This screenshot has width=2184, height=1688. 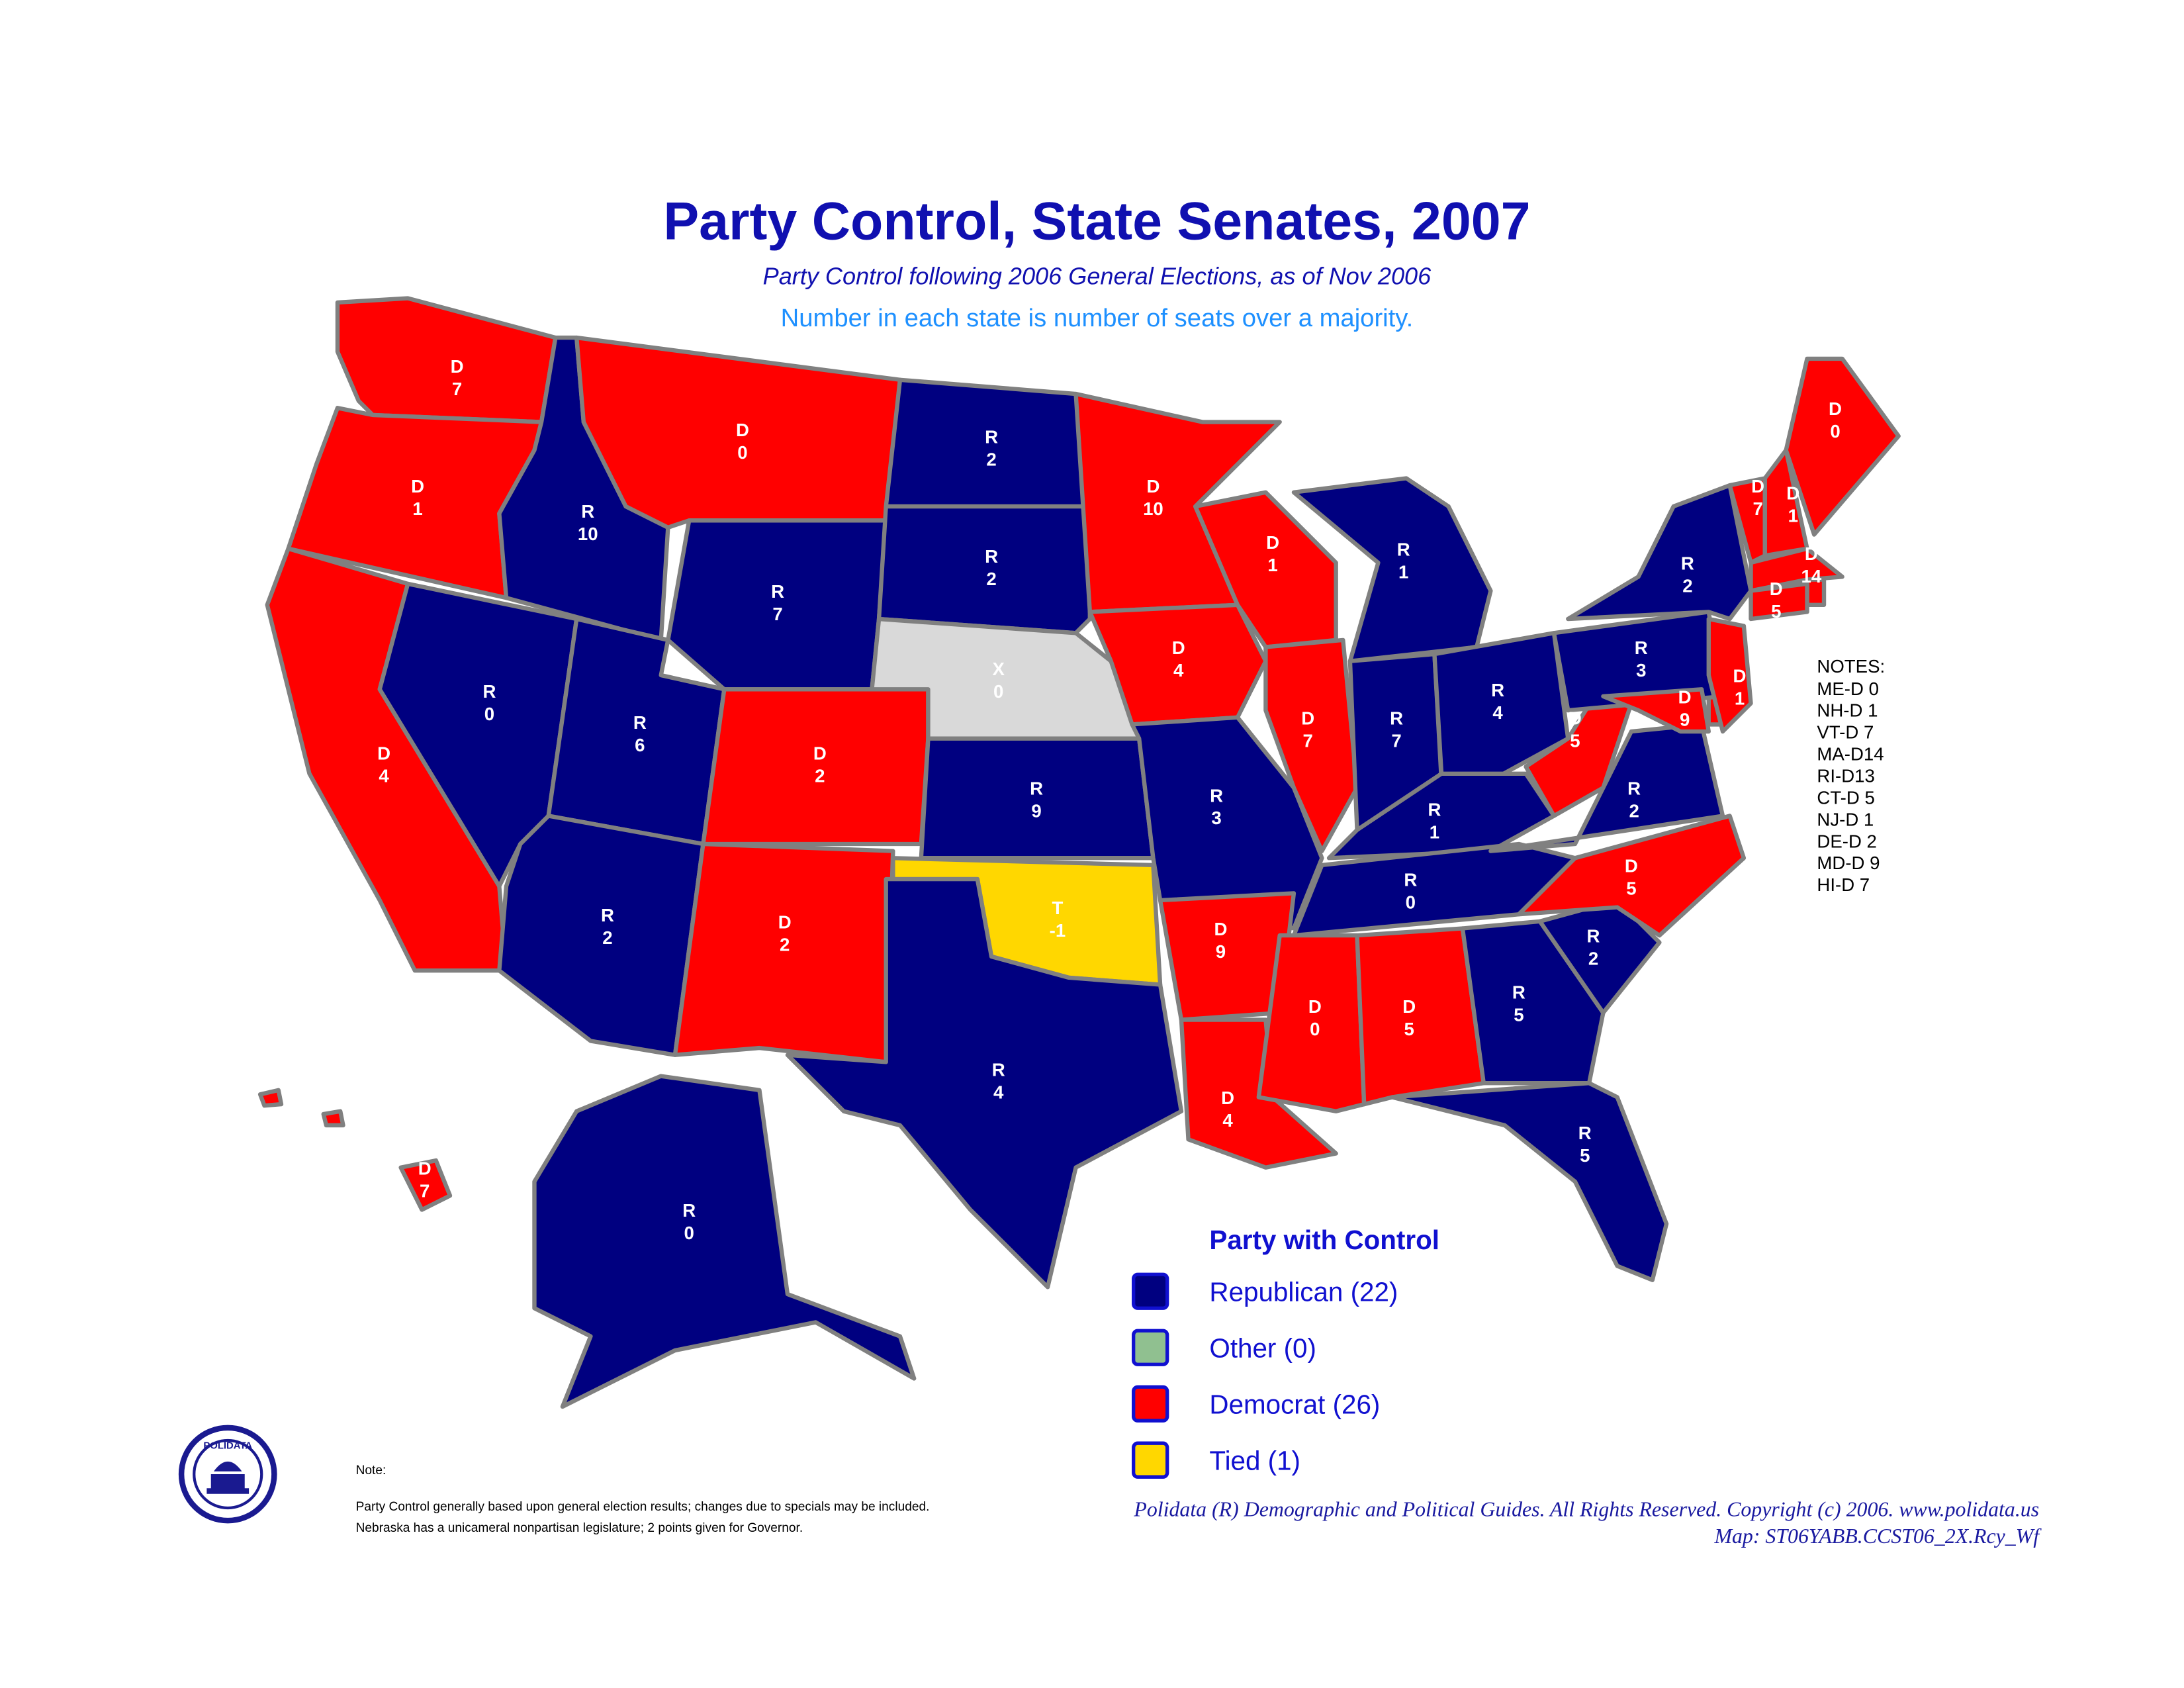 What do you see at coordinates (1058, 930) in the screenshot?
I see `state-seats: -1` at bounding box center [1058, 930].